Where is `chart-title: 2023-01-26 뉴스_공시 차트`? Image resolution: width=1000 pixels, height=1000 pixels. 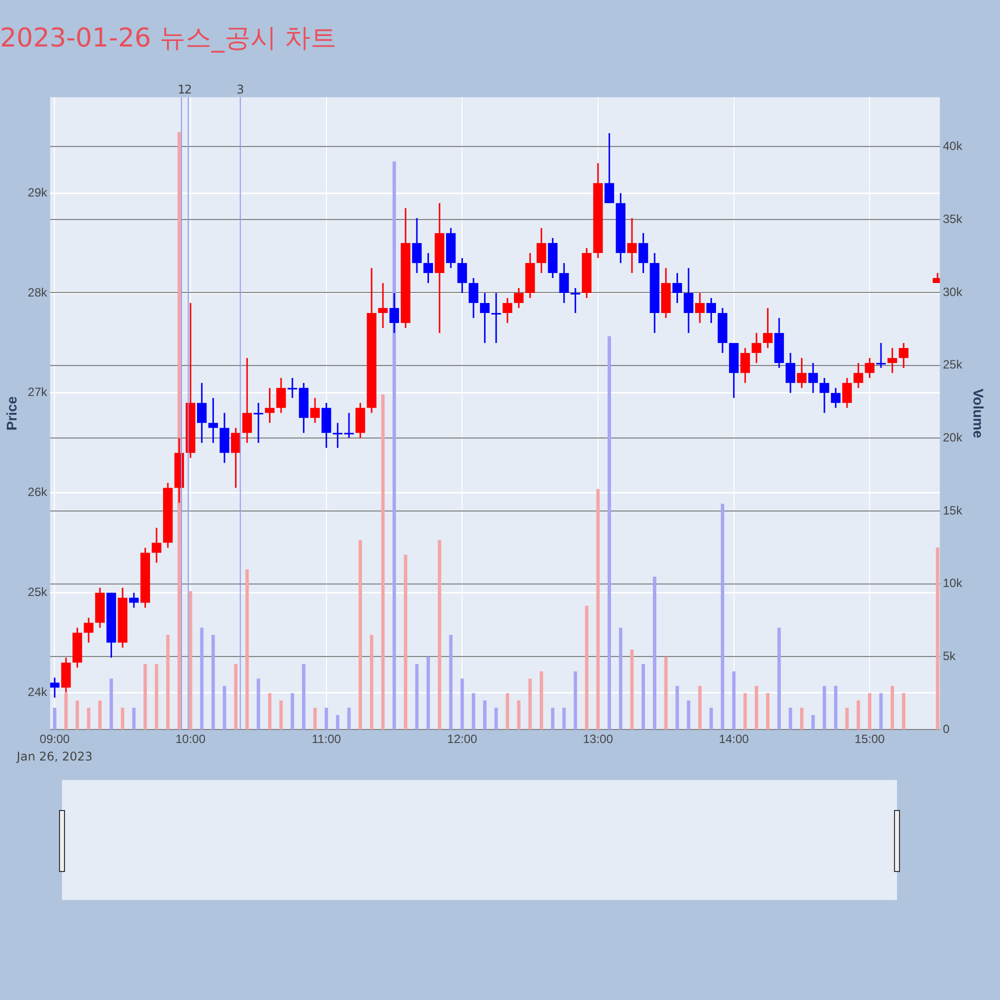 chart-title: 2023-01-26 뉴스_공시 차트 is located at coordinates (168, 38).